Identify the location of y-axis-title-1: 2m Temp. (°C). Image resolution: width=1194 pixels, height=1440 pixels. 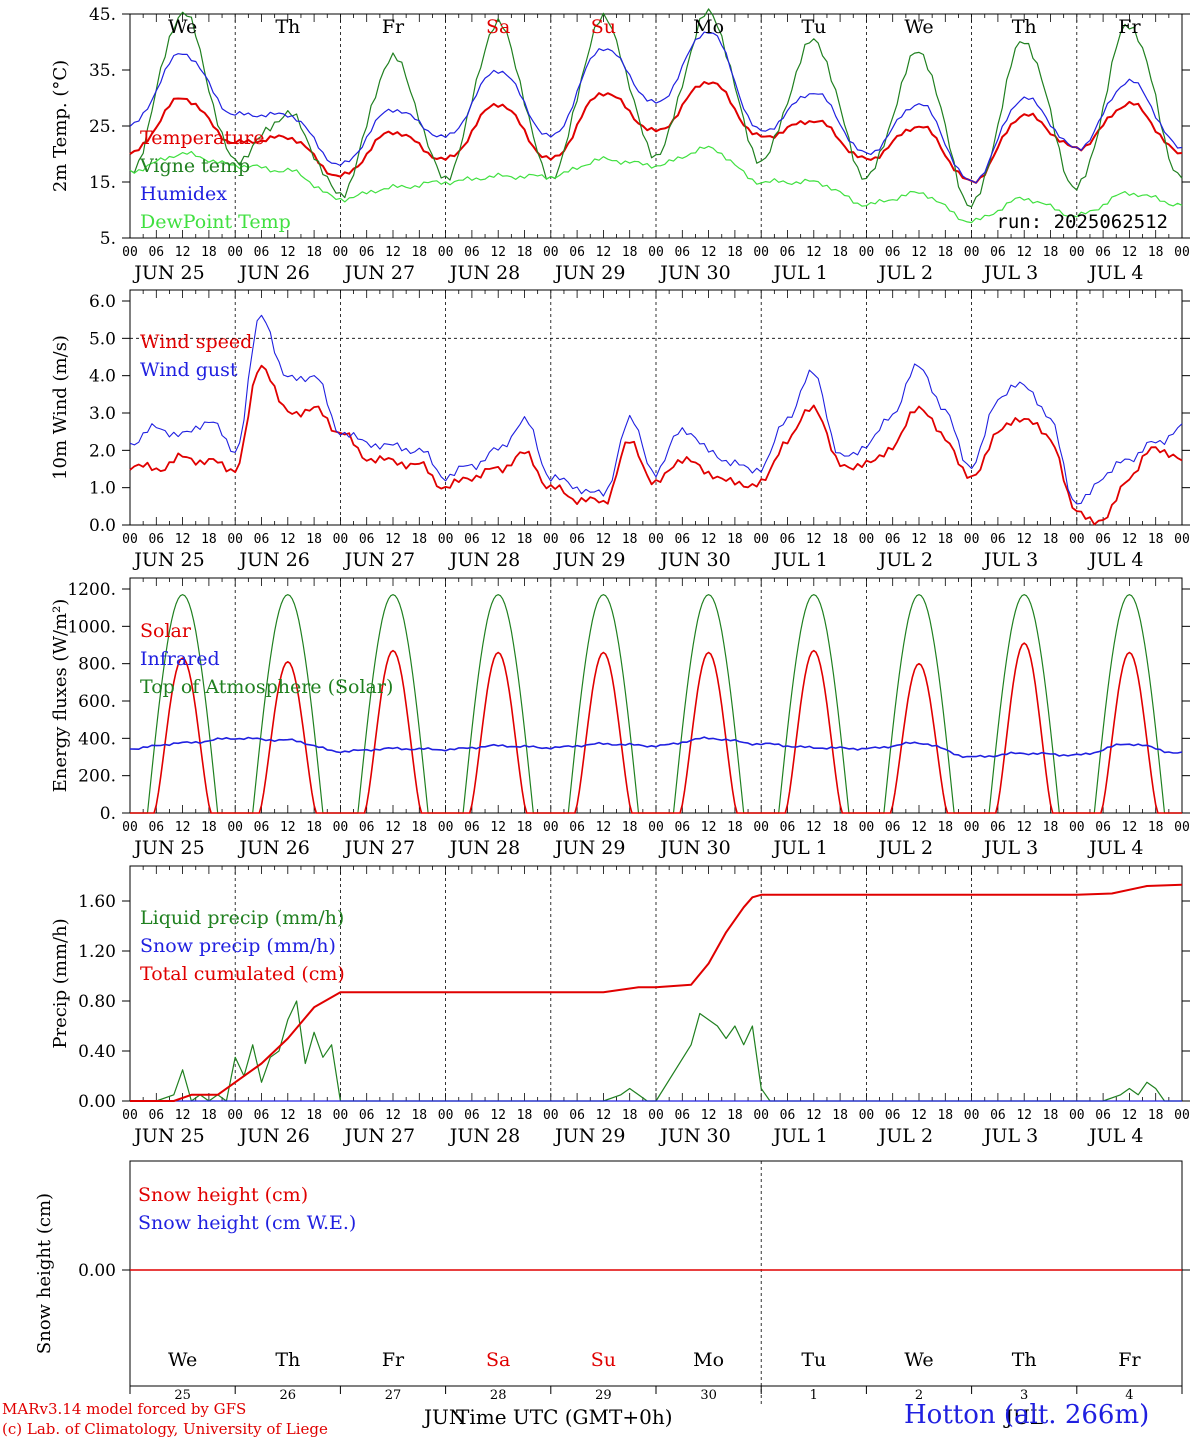
(60, 126).